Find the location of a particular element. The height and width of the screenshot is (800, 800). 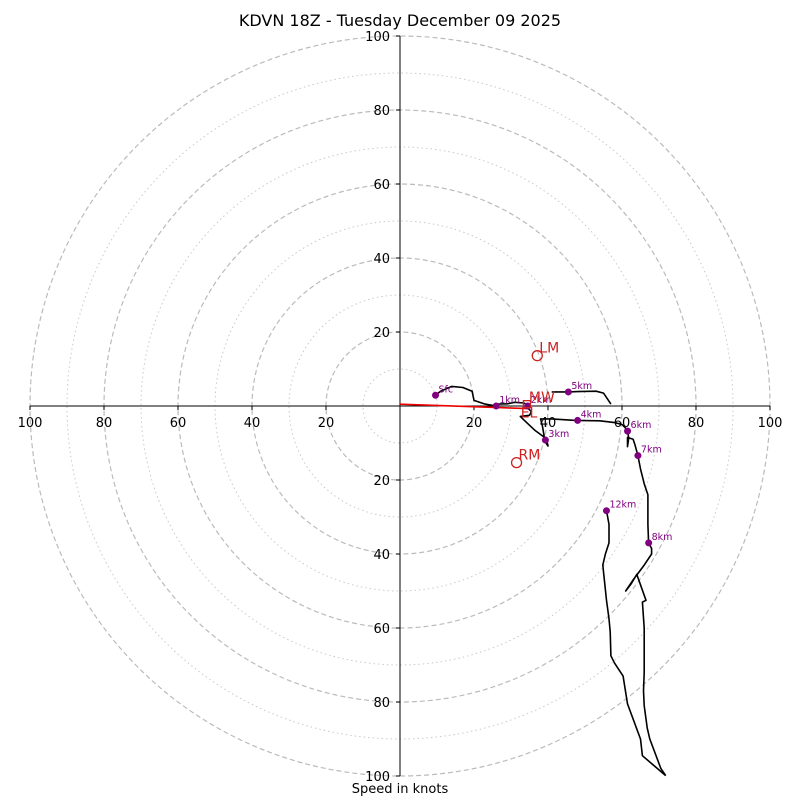

height-marker-6km is located at coordinates (628, 431).